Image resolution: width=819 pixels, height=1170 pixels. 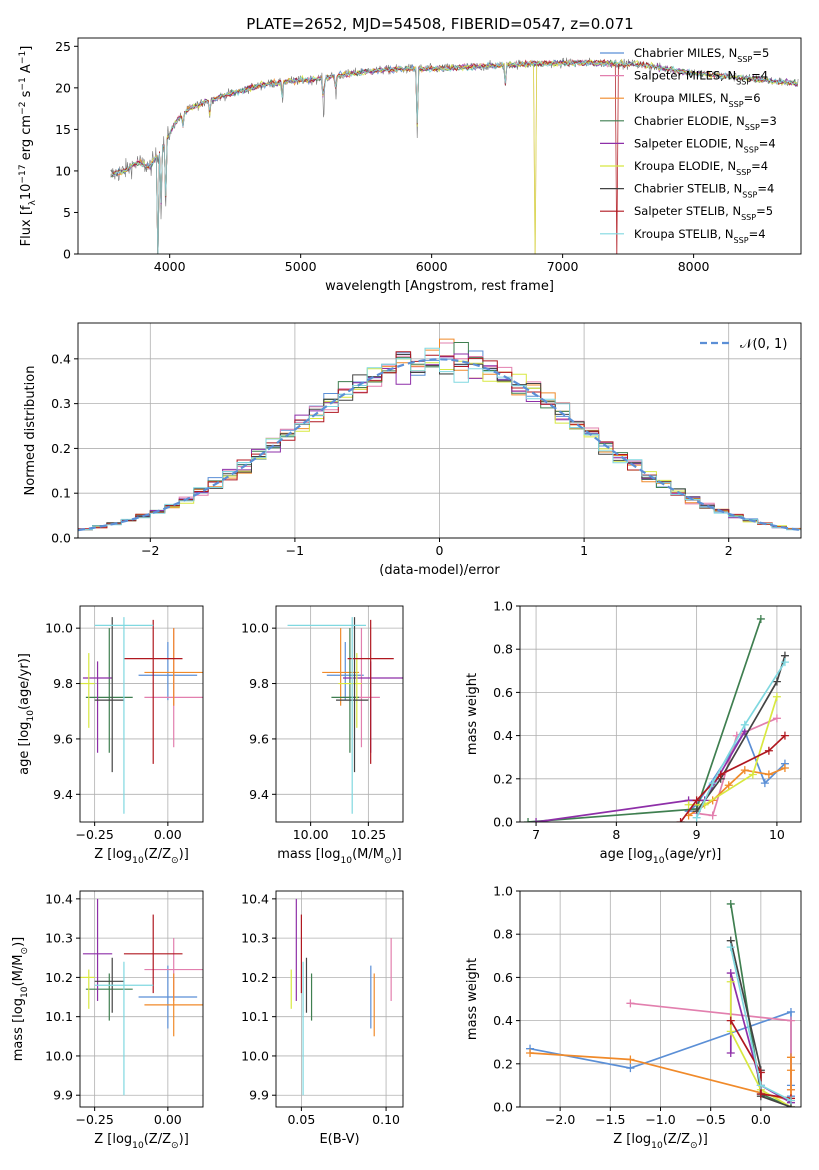 What do you see at coordinates (339, 1139) in the screenshot?
I see `x-axis-label: E(B-V)` at bounding box center [339, 1139].